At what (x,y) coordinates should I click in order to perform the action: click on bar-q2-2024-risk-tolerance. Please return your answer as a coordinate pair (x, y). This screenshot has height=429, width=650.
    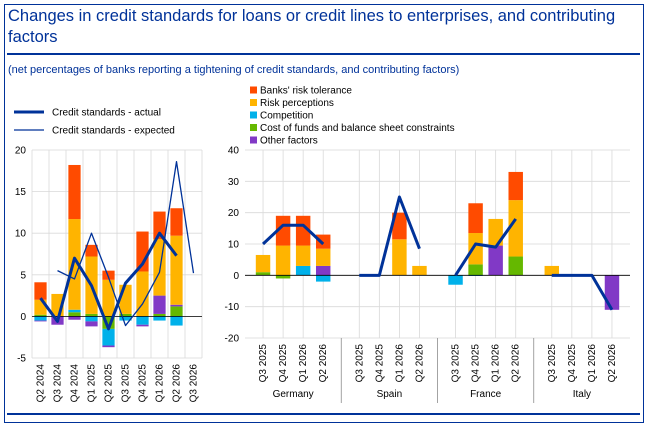
    Looking at the image, I should click on (40, 291).